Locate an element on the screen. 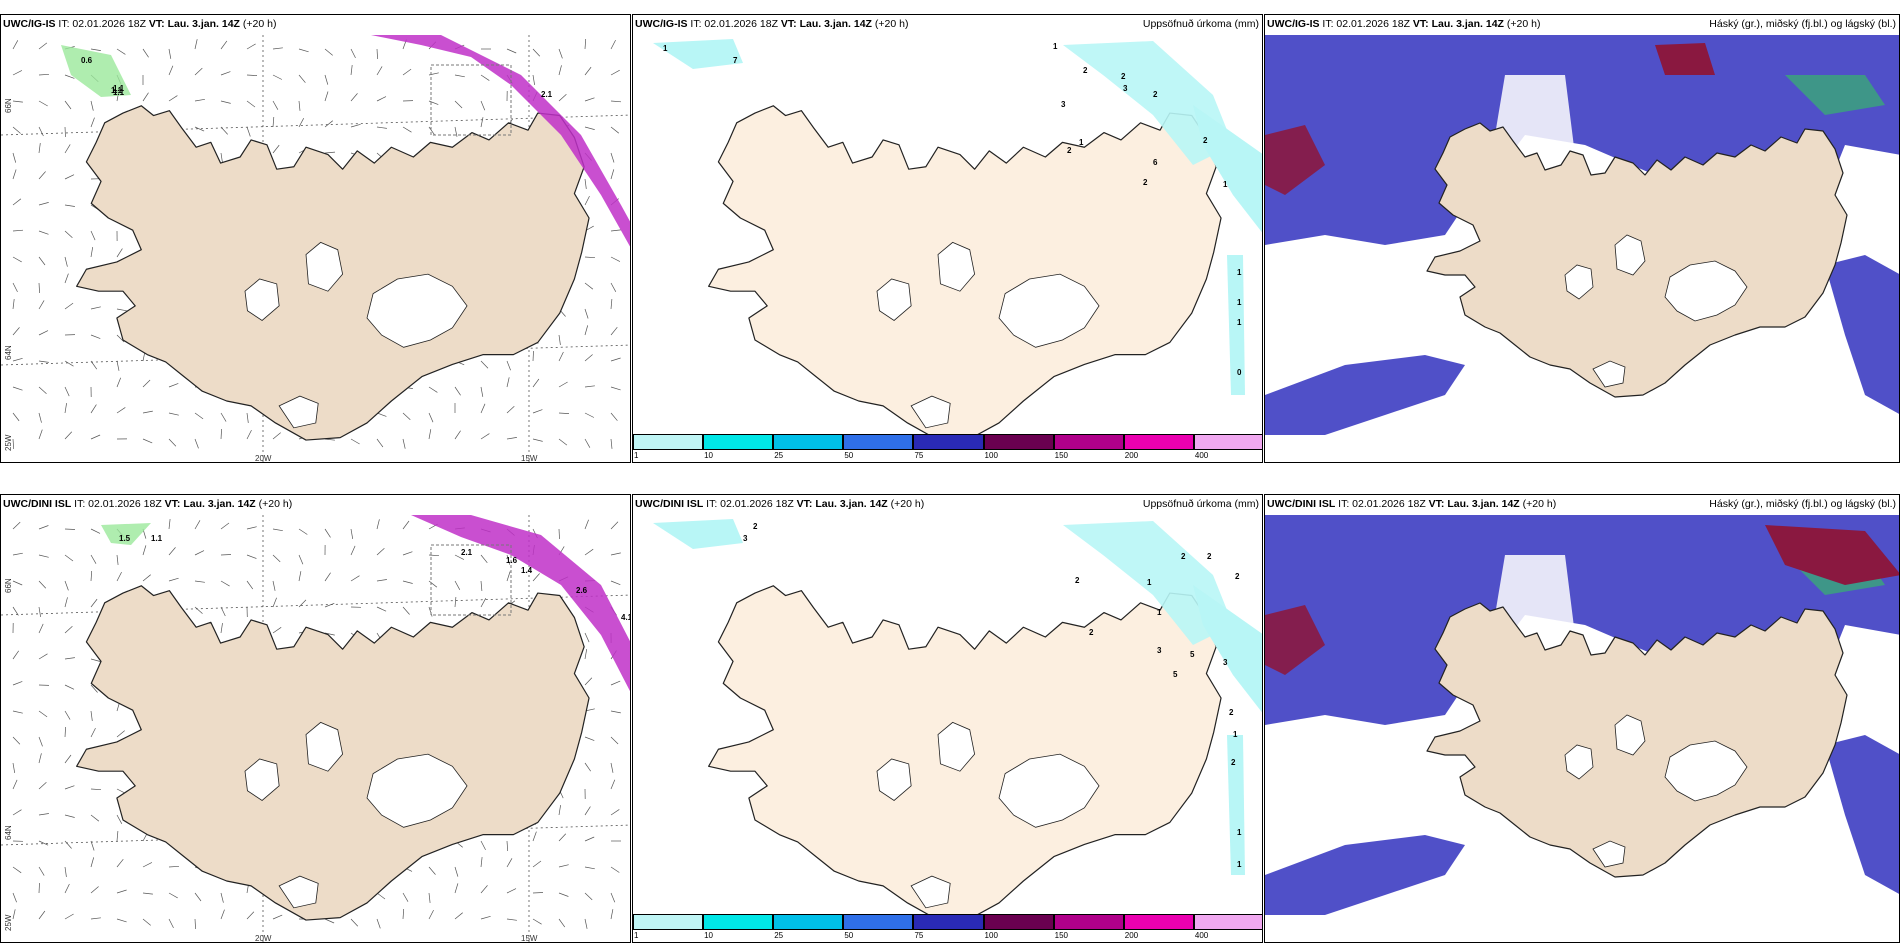  cloud-red-area is located at coordinates (1295, 160).